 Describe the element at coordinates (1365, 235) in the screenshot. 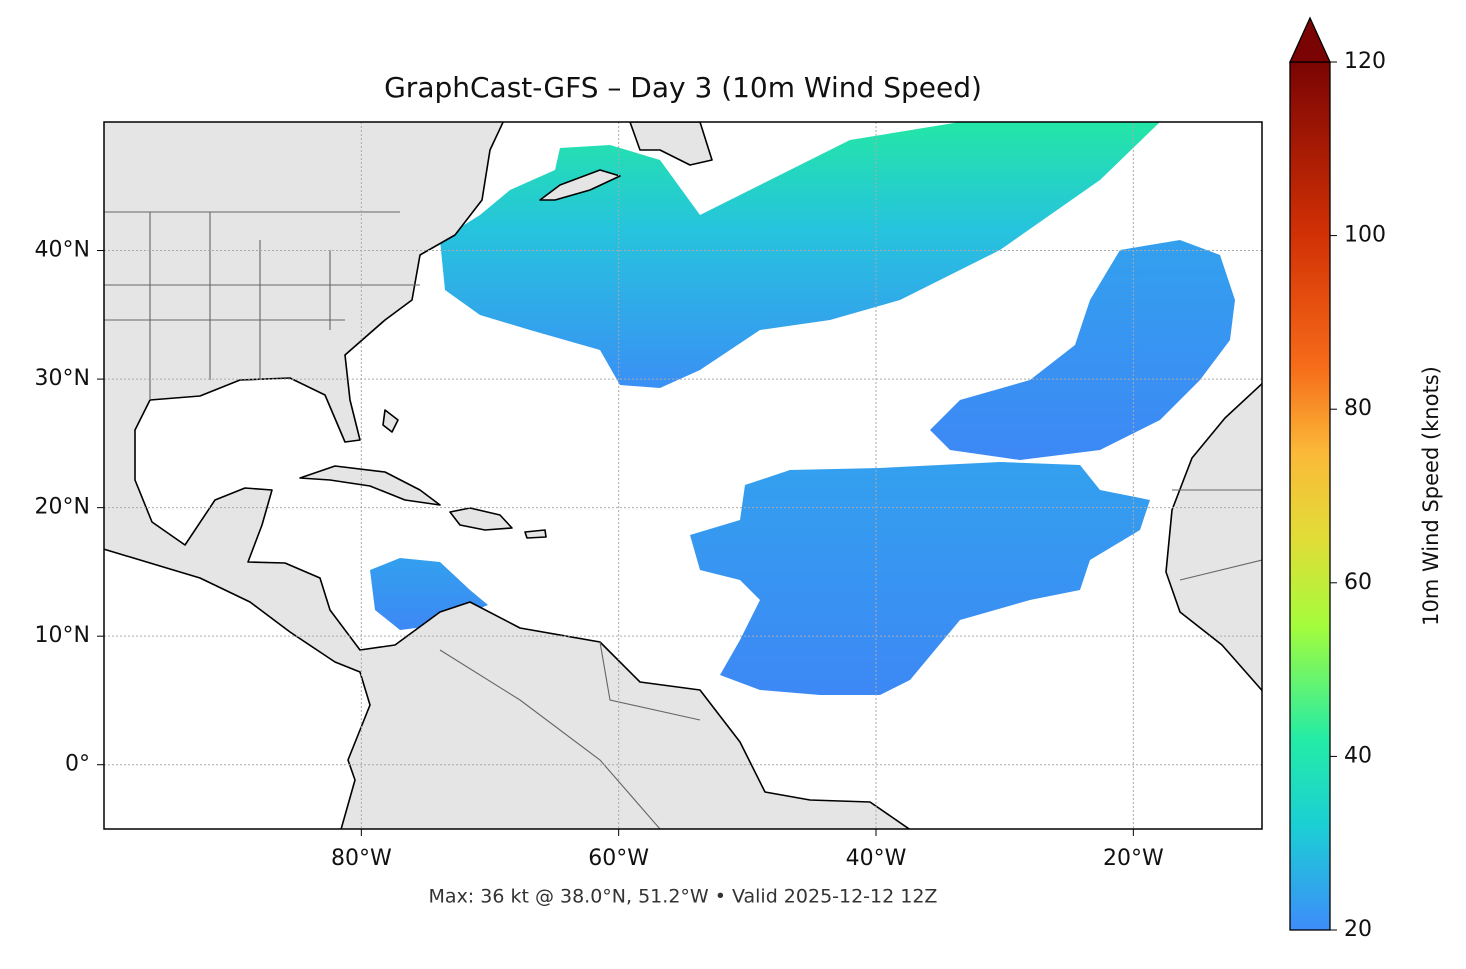

I see `colorbar-tick-label: 100` at that location.